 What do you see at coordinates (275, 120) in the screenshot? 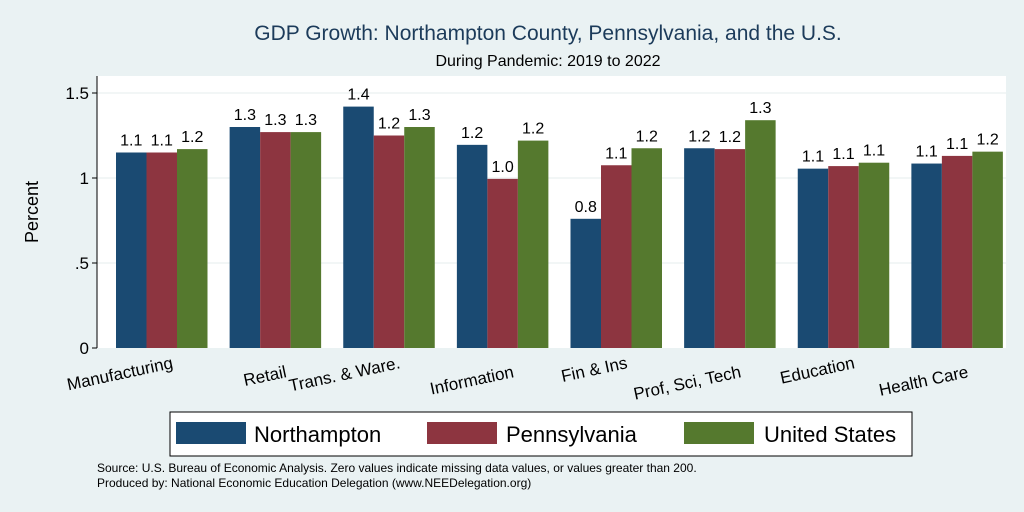
I see `data-label-pennsylvania-retail: 1.3` at bounding box center [275, 120].